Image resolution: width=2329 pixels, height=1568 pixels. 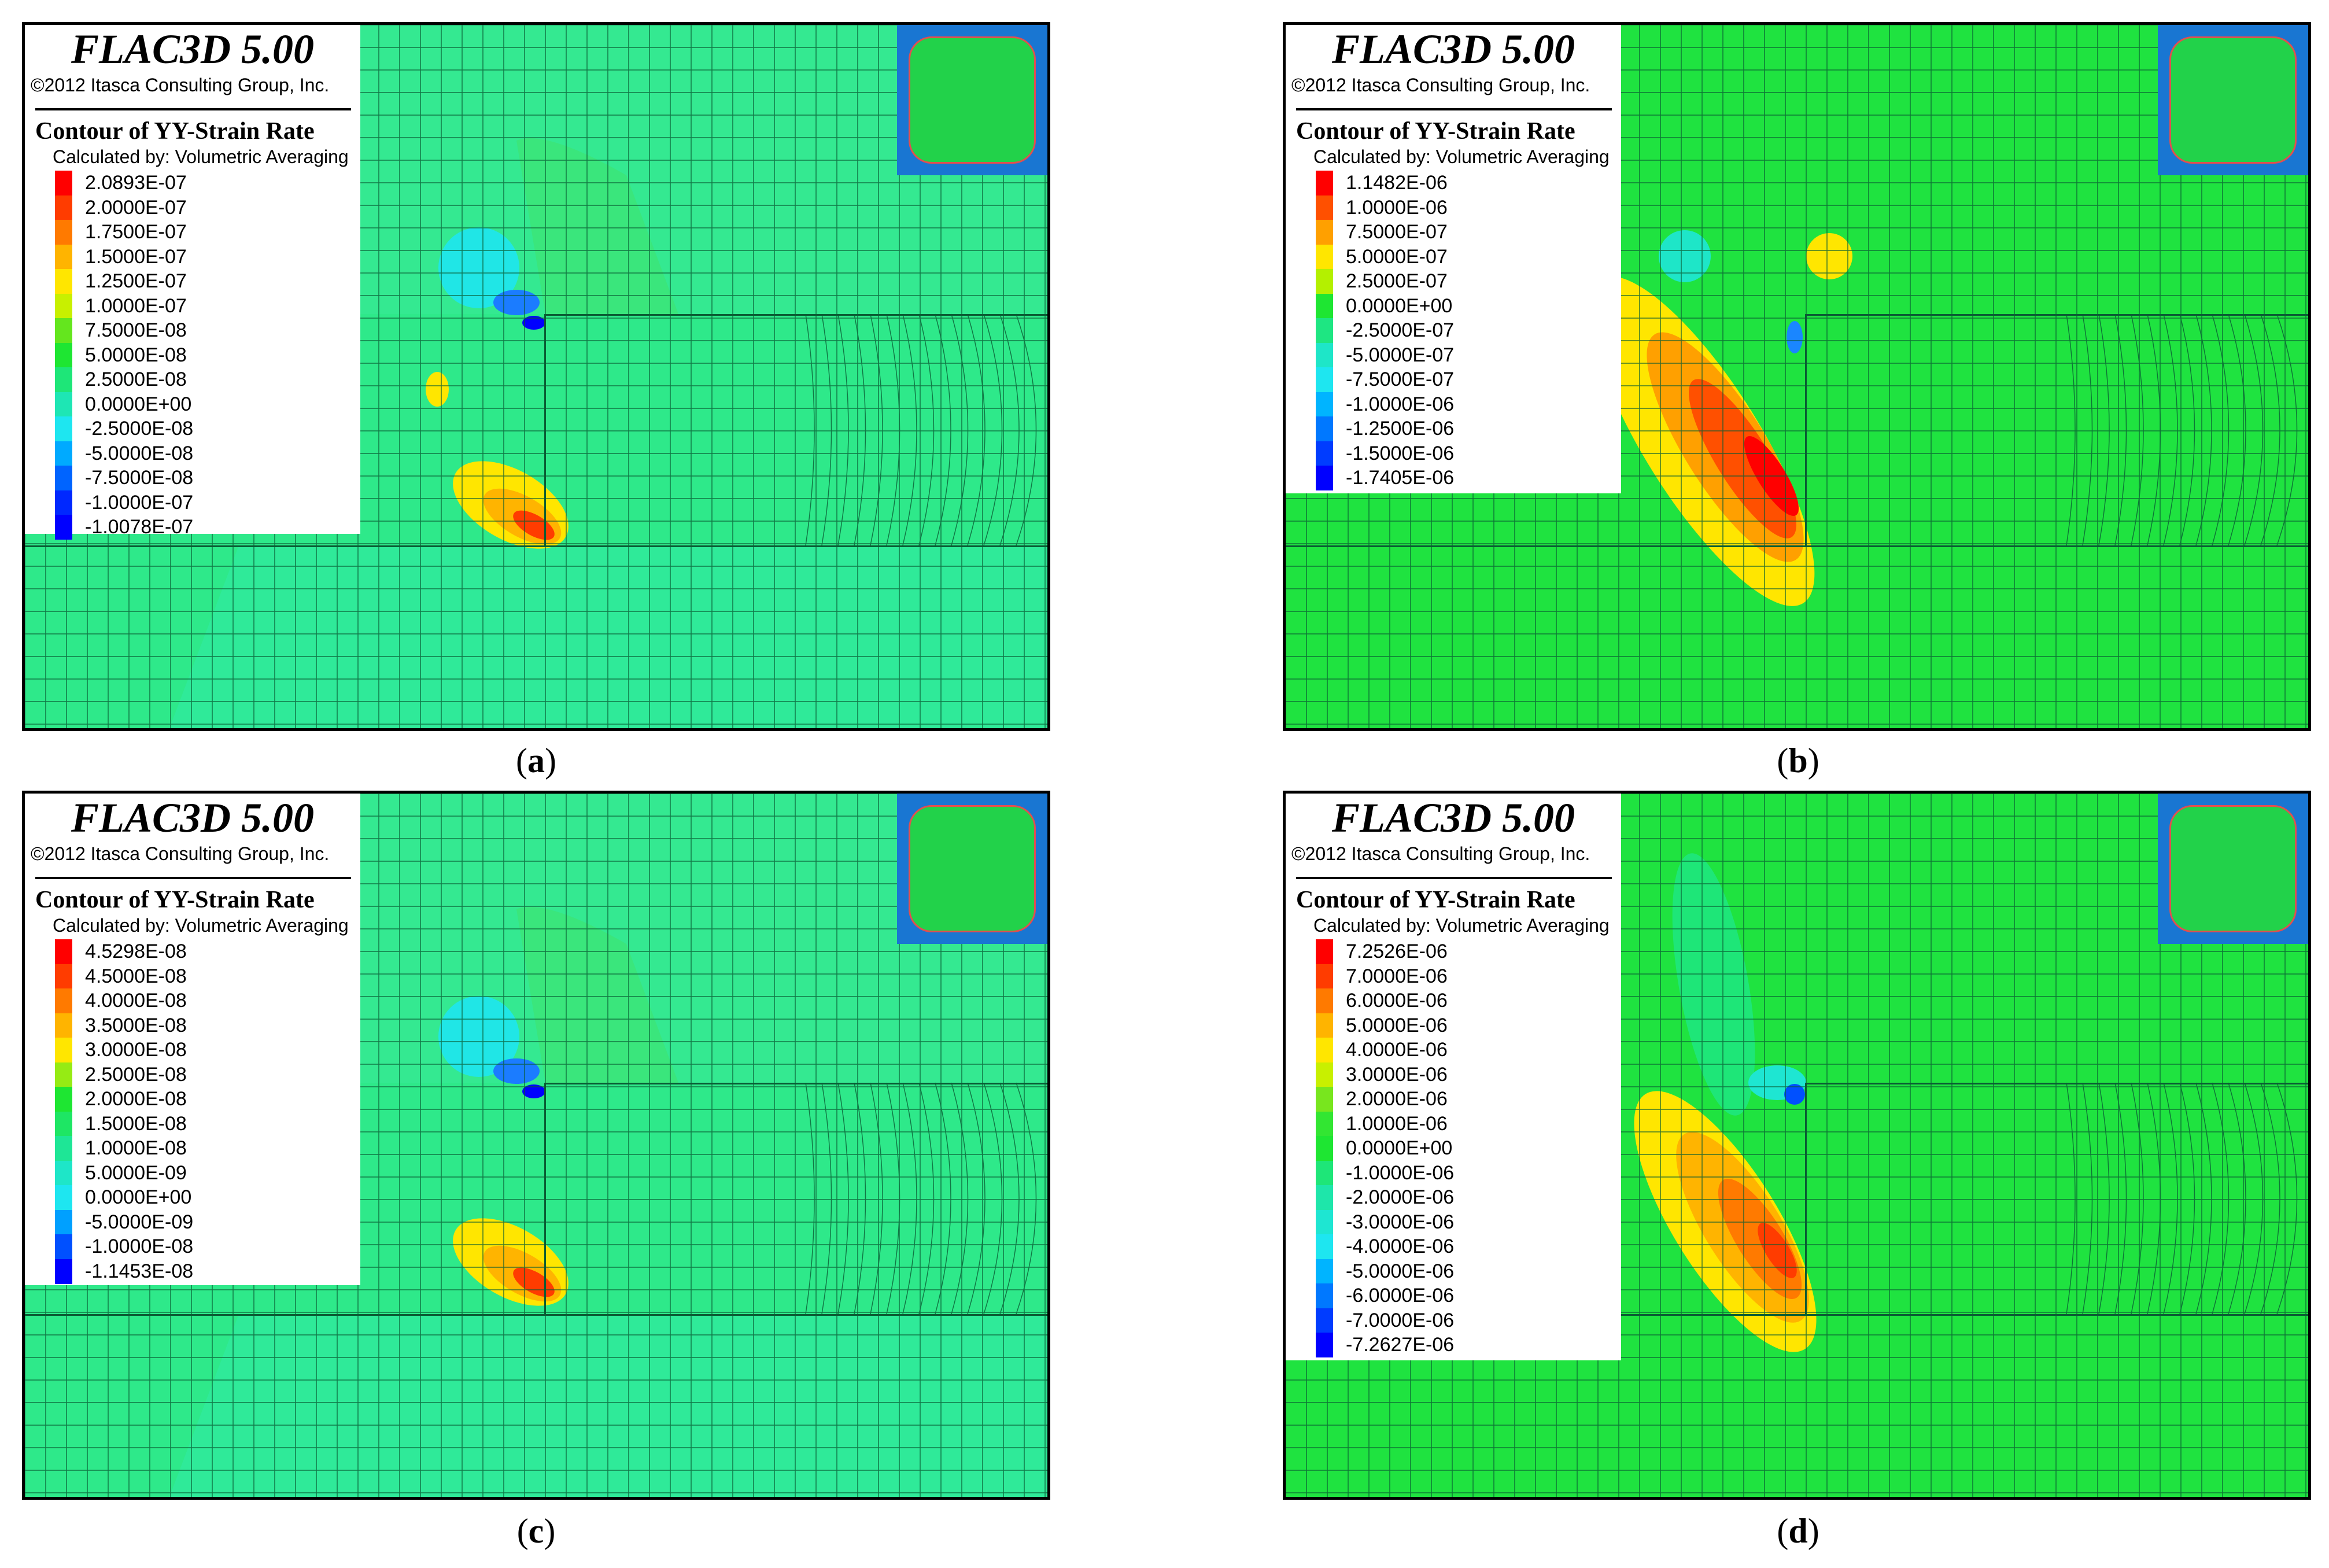 I want to click on divider-b, so click(x=1454, y=109).